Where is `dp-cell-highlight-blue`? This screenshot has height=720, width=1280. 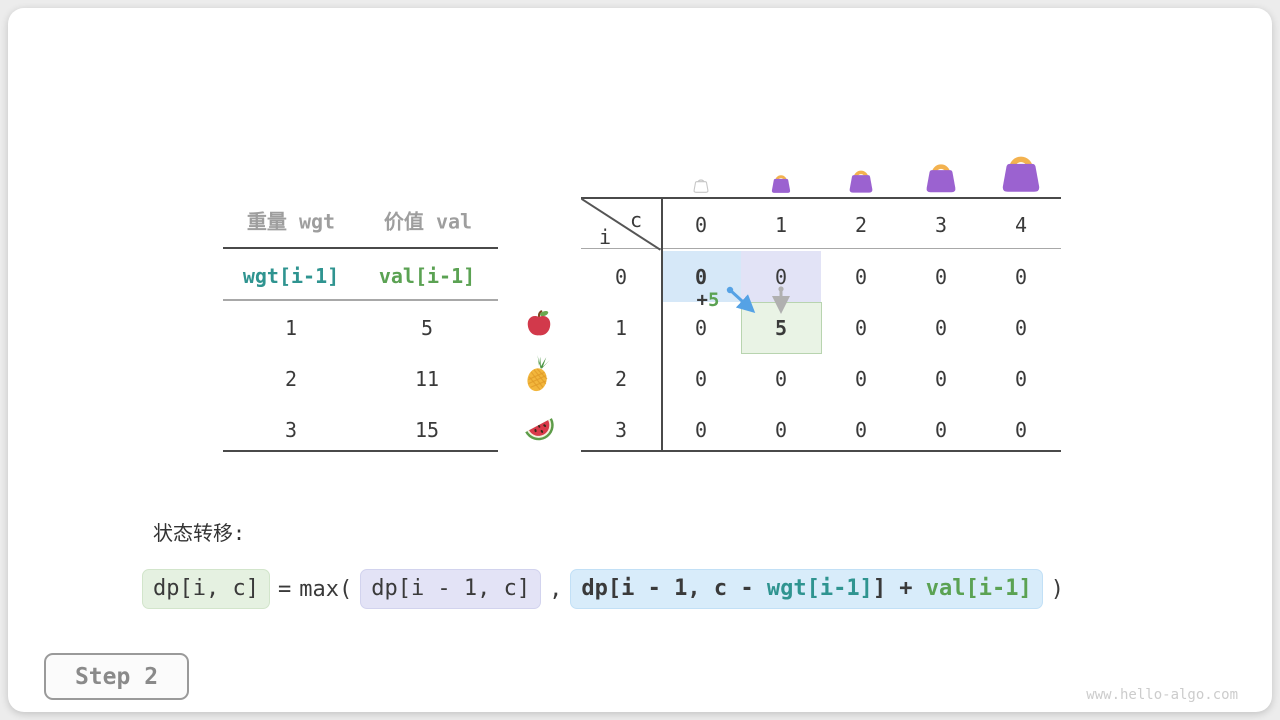
dp-cell-highlight-blue is located at coordinates (701, 276).